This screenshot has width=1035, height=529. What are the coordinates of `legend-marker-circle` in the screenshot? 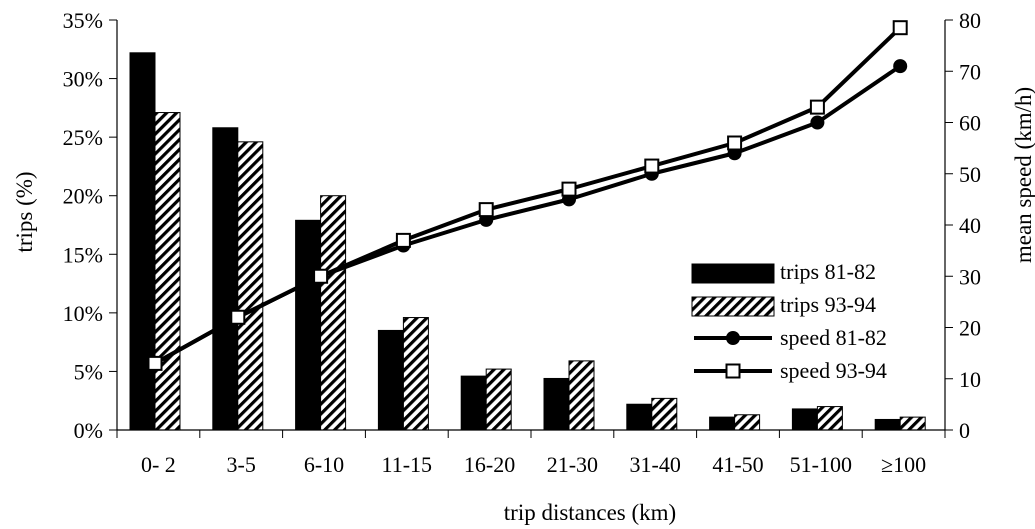 It's located at (733, 338).